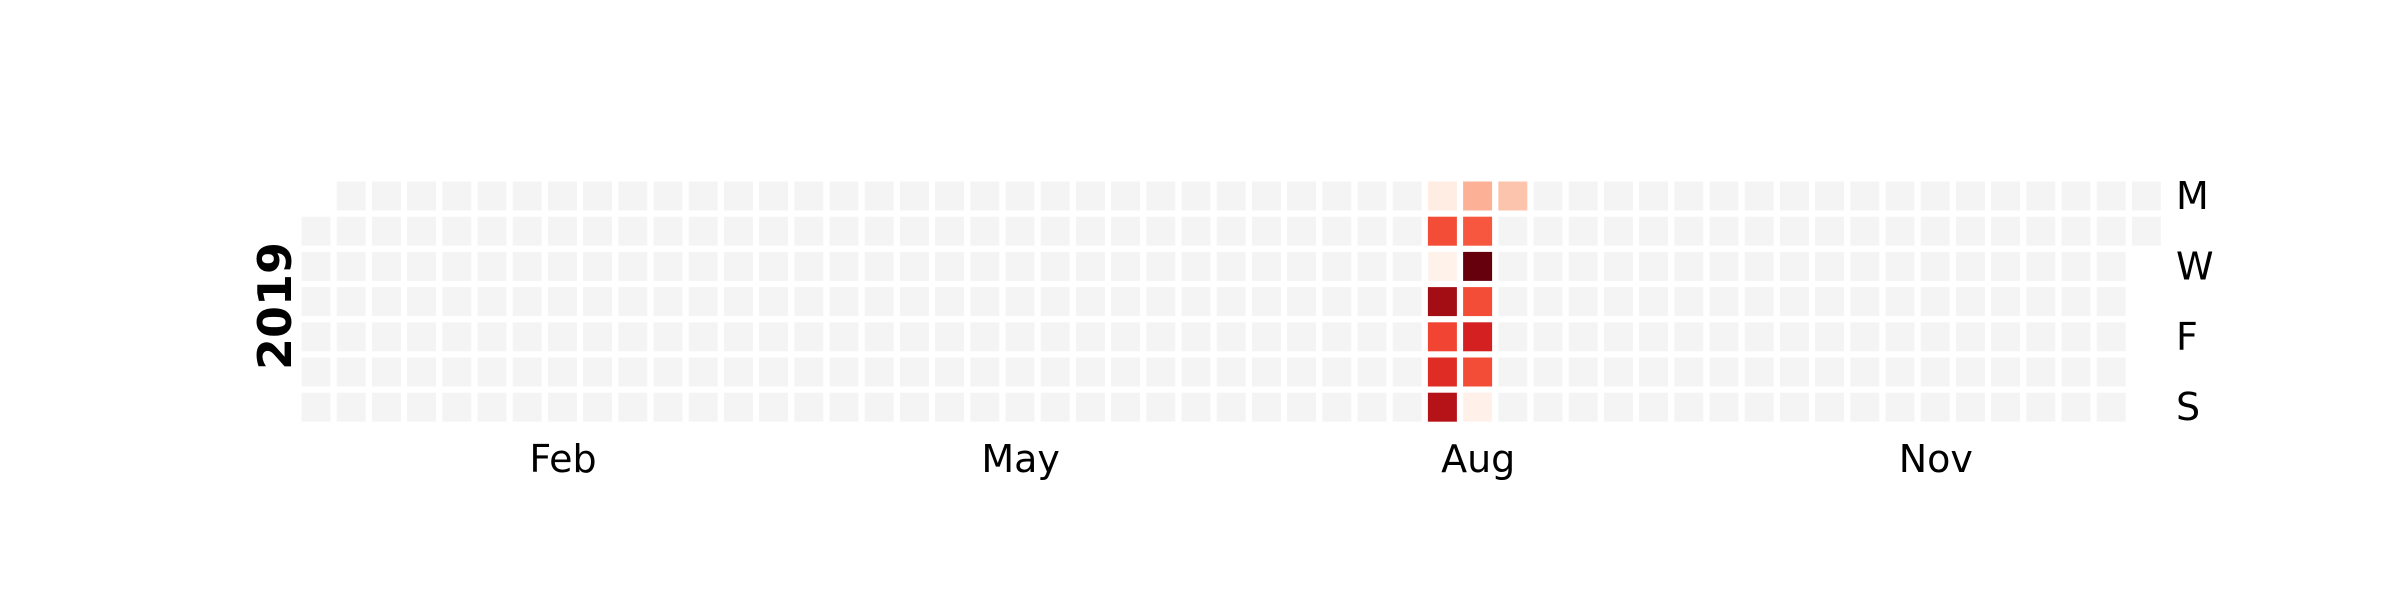 Image resolution: width=2400 pixels, height=600 pixels. Describe the element at coordinates (1936, 459) in the screenshot. I see `month-label: Nov` at that location.